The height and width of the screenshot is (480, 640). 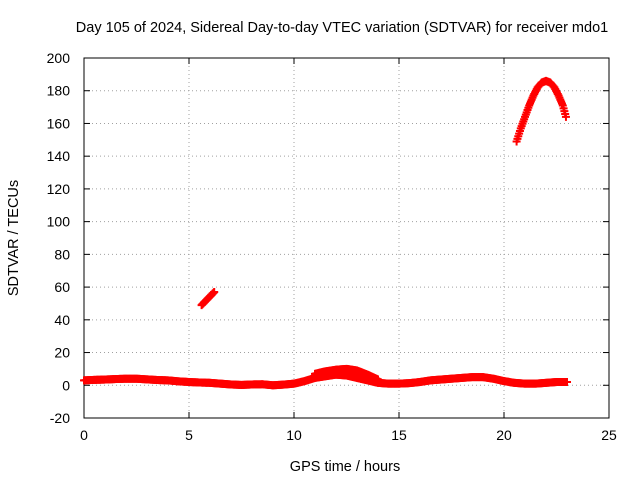 What do you see at coordinates (66, 385) in the screenshot?
I see `y-tick-label: 0` at bounding box center [66, 385].